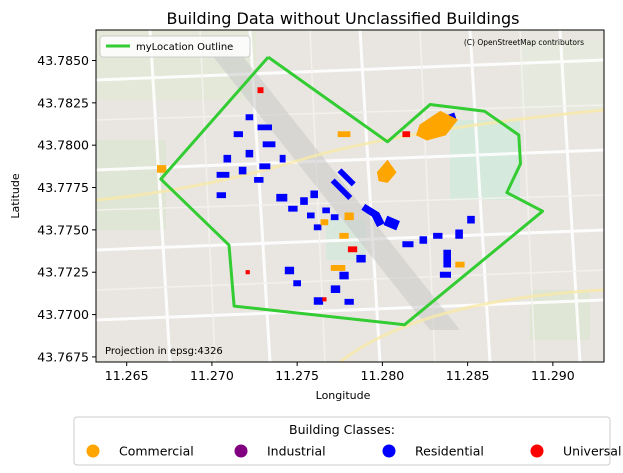 The image size is (623, 473). What do you see at coordinates (241, 451) in the screenshot?
I see `legend-marker-industrial` at bounding box center [241, 451].